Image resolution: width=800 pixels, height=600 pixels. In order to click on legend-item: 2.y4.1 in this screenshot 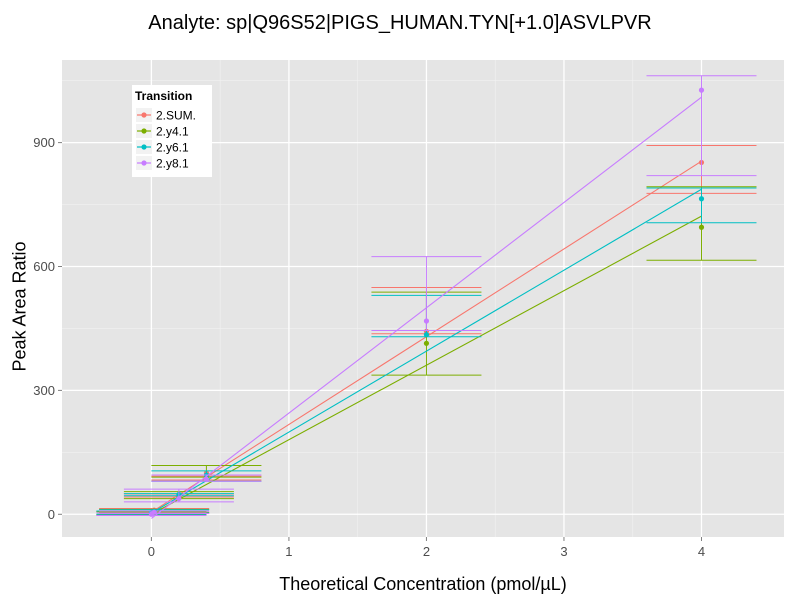, I will do `click(162, 131)`.